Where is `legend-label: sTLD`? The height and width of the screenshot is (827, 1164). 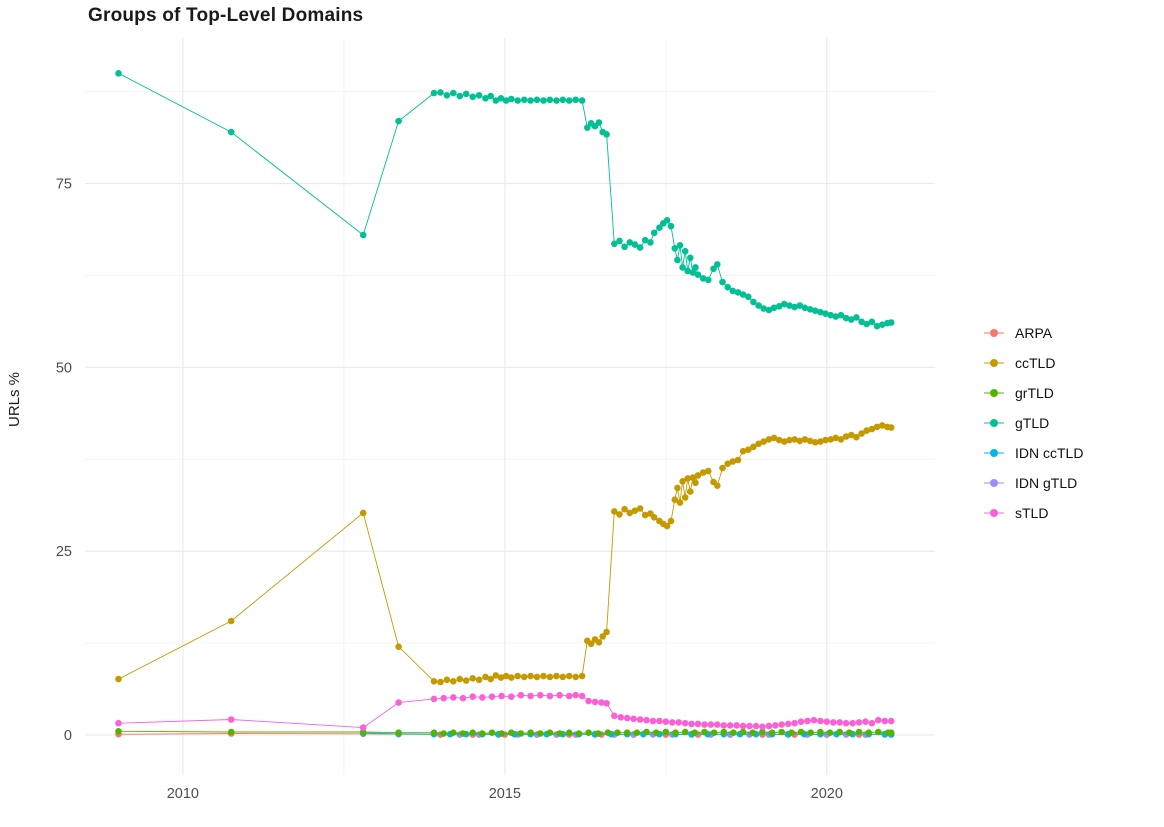 legend-label: sTLD is located at coordinates (1032, 513).